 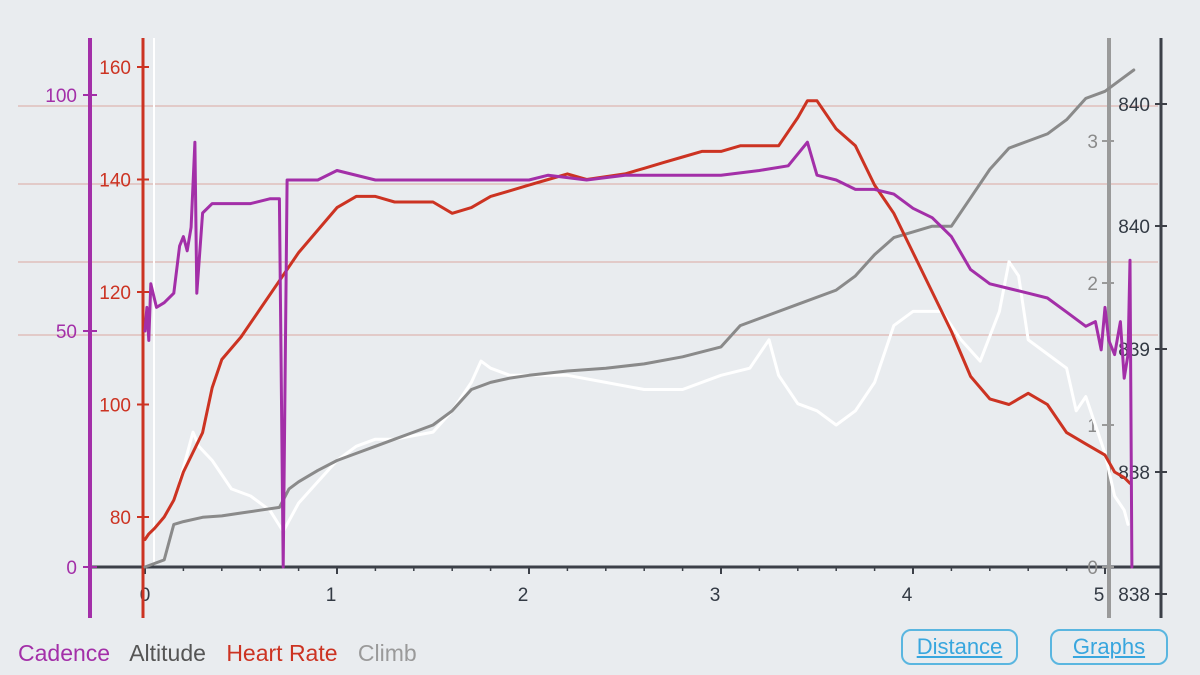 I want to click on heart-rate-tick-label-4: 160, so click(x=115, y=68).